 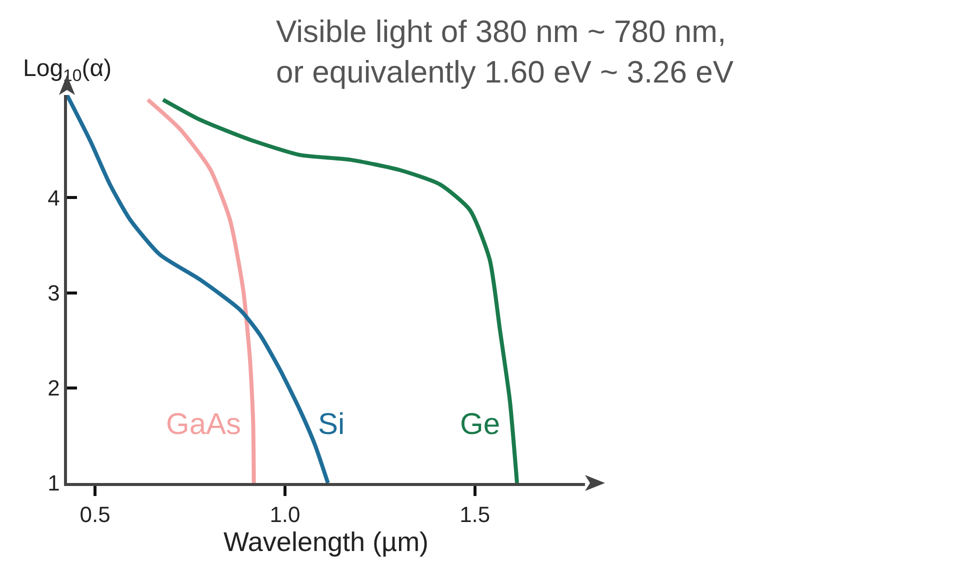 I want to click on y-tick-label: 2, so click(x=54, y=388).